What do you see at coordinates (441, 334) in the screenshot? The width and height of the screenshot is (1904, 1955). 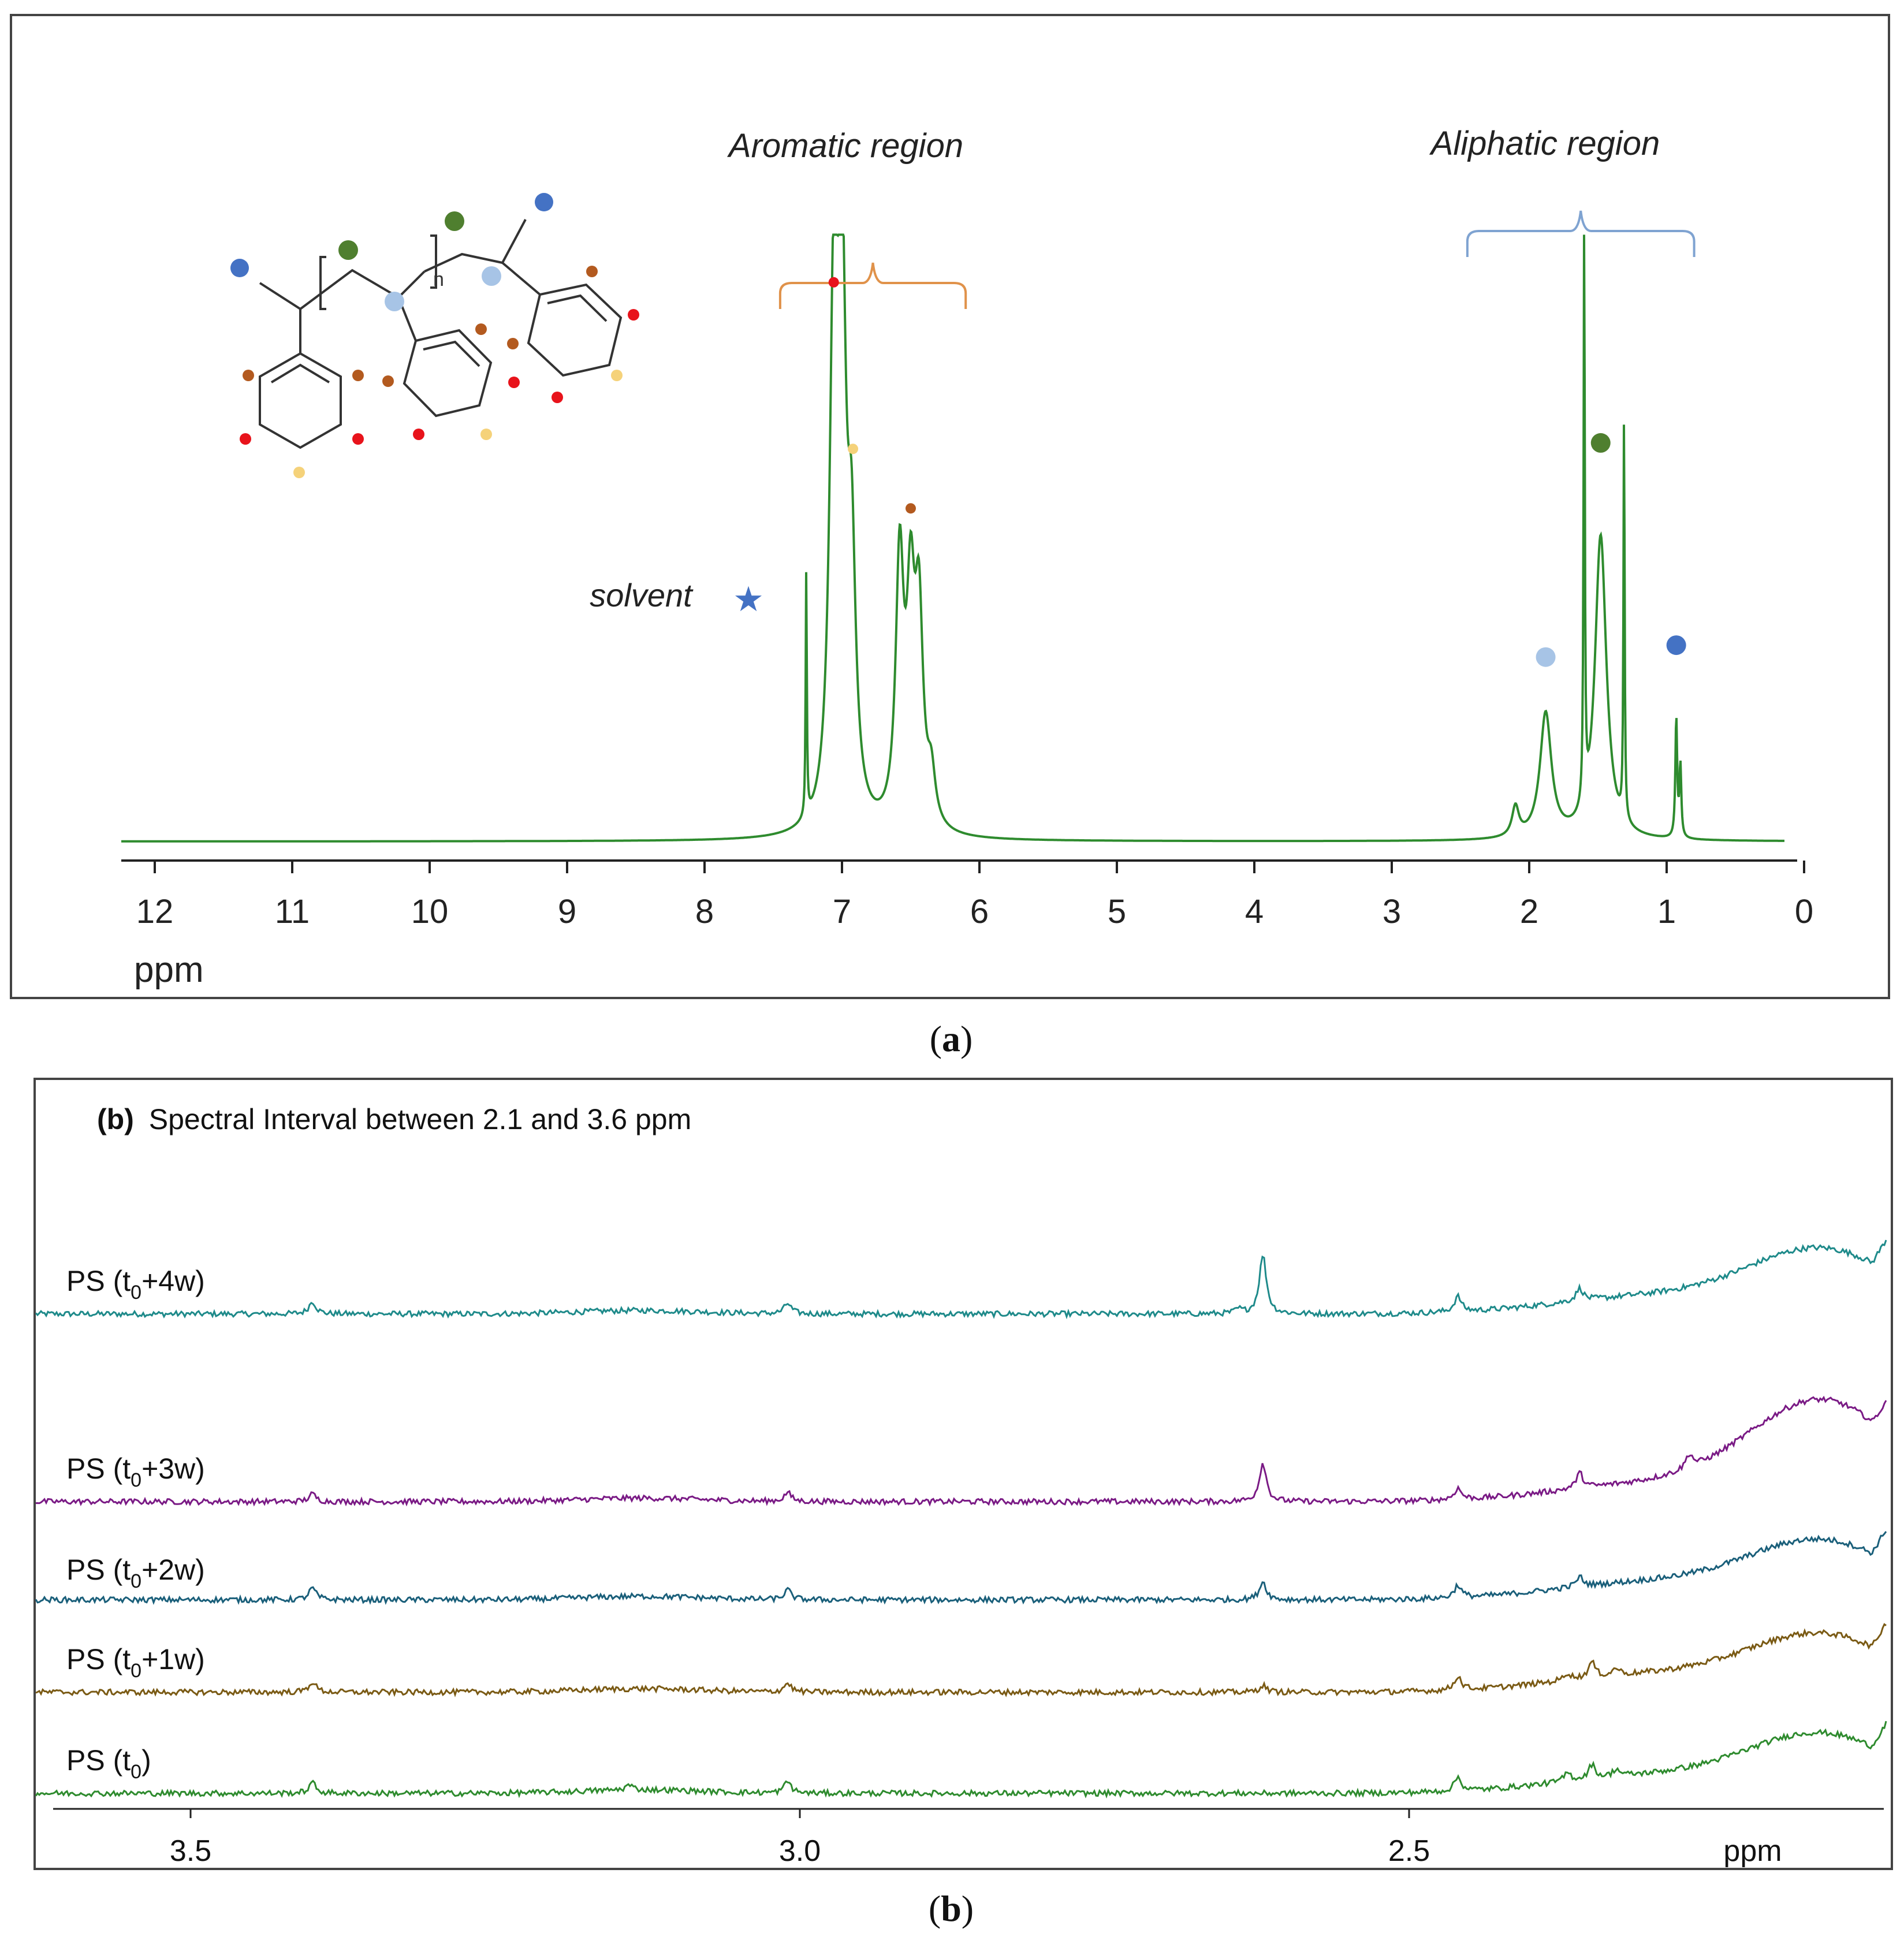 I see `polystyrene-structure` at bounding box center [441, 334].